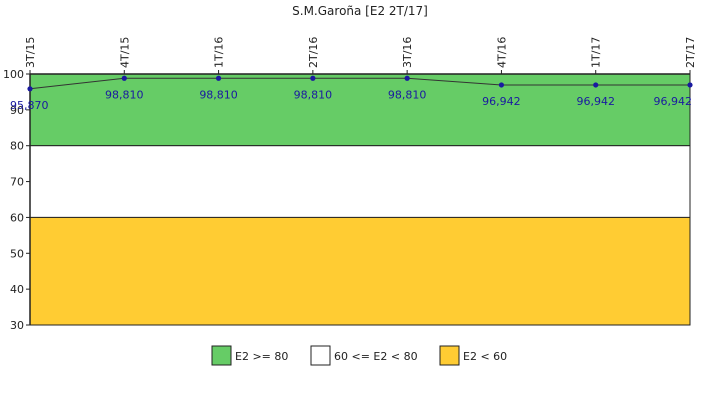 The height and width of the screenshot is (400, 720). What do you see at coordinates (360, 11) in the screenshot?
I see `chart-title: S.M.Garoña [E2 2T/17]` at bounding box center [360, 11].